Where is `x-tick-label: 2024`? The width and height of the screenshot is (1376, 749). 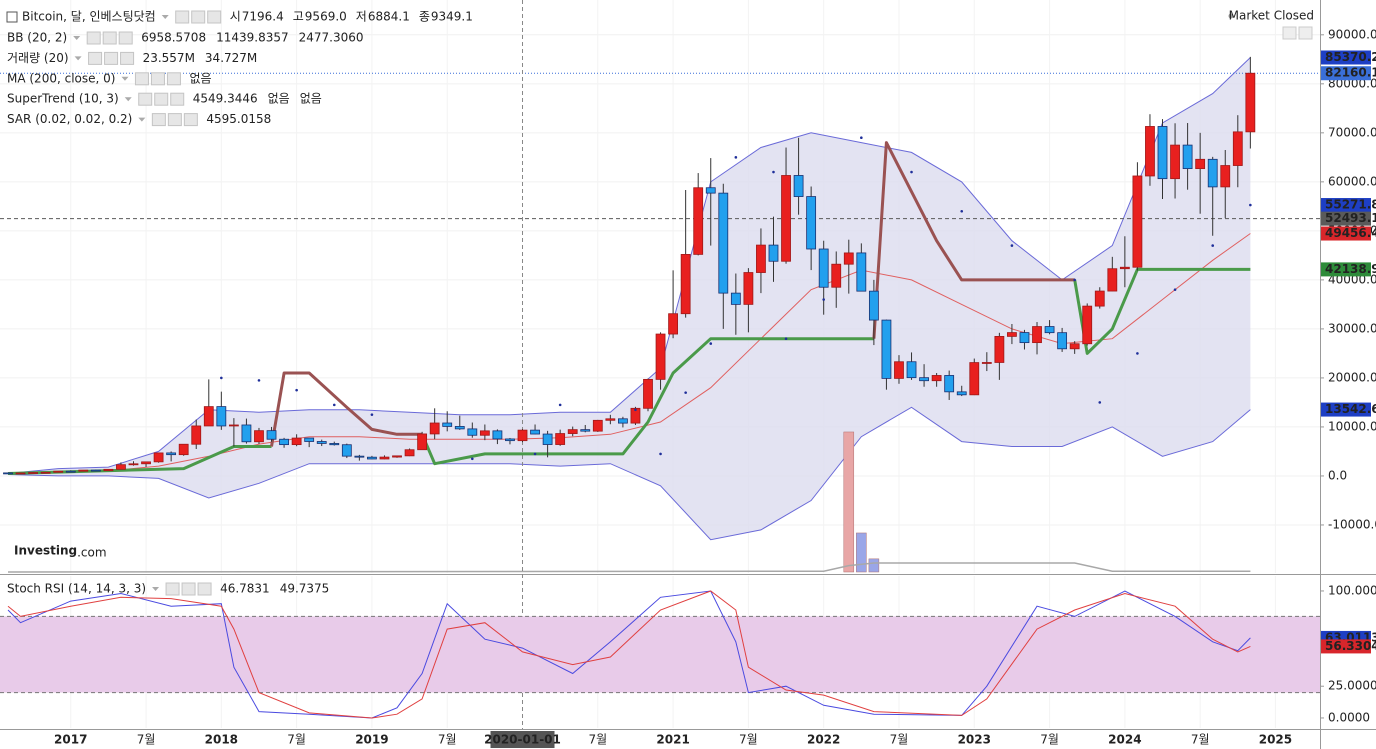
x-tick-label: 2024 is located at coordinates (1124, 740).